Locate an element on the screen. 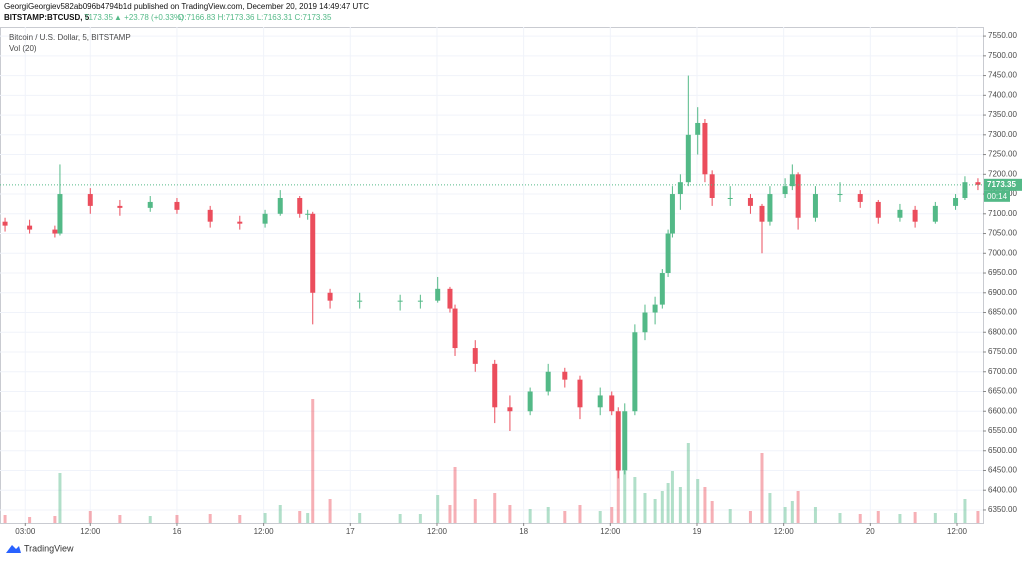  x-tick-label: 03:00 is located at coordinates (25, 531).